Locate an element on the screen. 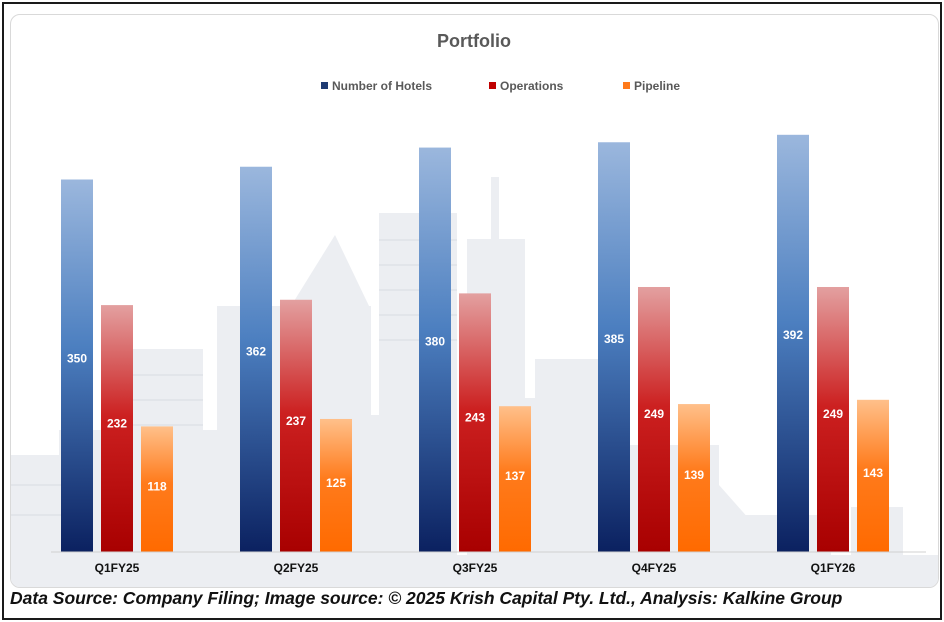 The height and width of the screenshot is (622, 944). bar-number-of-hotels-q3fy25 is located at coordinates (435, 350).